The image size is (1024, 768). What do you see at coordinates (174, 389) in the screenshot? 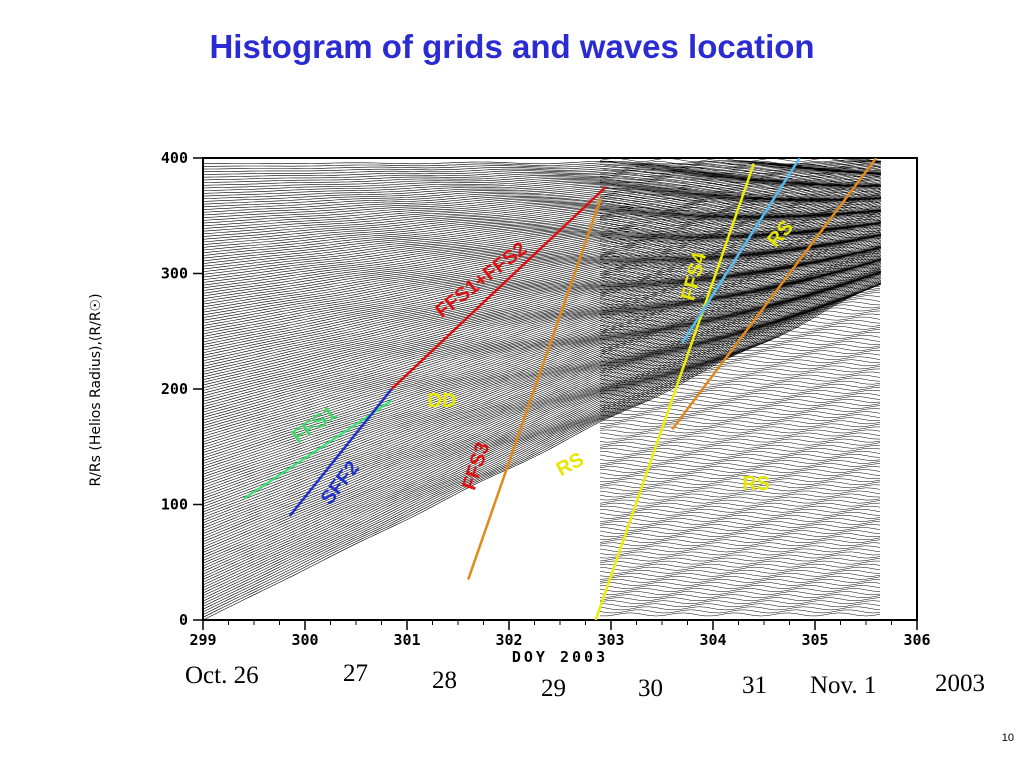
I see `y-tick-label: 200` at bounding box center [174, 389].